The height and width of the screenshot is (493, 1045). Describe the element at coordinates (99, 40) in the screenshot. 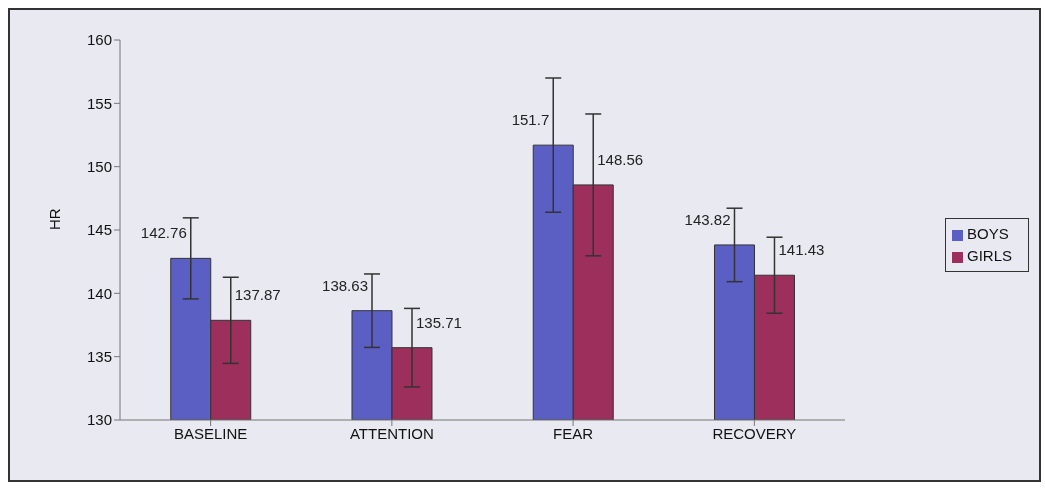

I see `y-tick-label: 160` at that location.